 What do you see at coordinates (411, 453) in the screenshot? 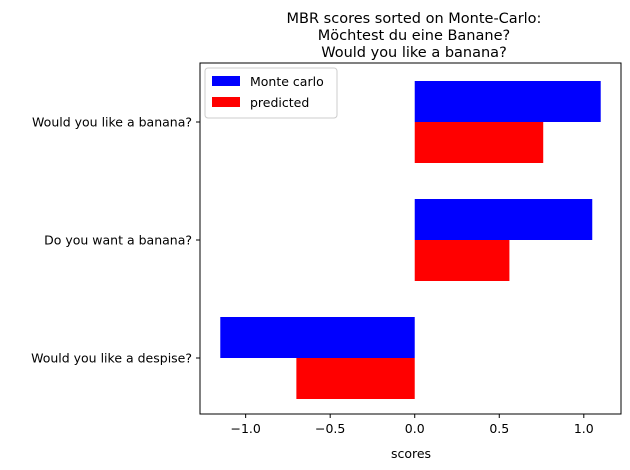
I see `x-axis-label: scores` at bounding box center [411, 453].